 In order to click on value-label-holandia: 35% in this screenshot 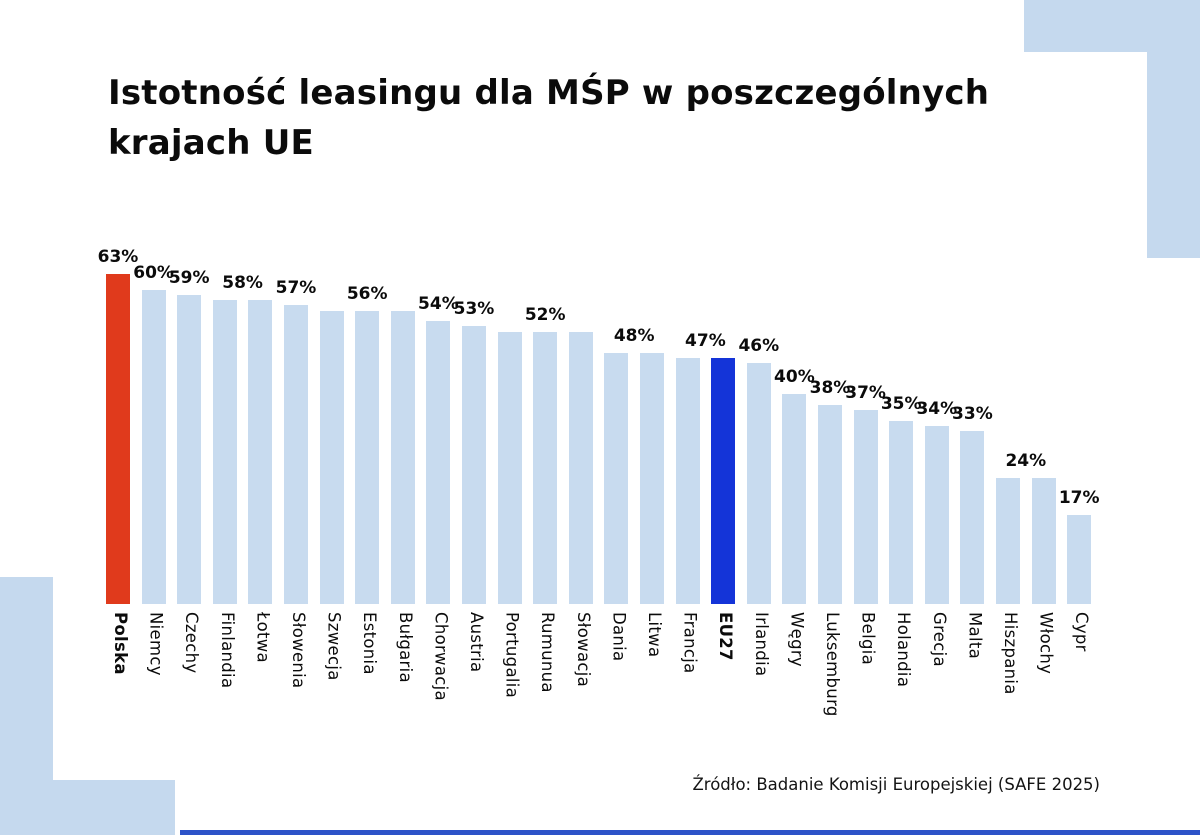, I will do `click(901, 403)`.